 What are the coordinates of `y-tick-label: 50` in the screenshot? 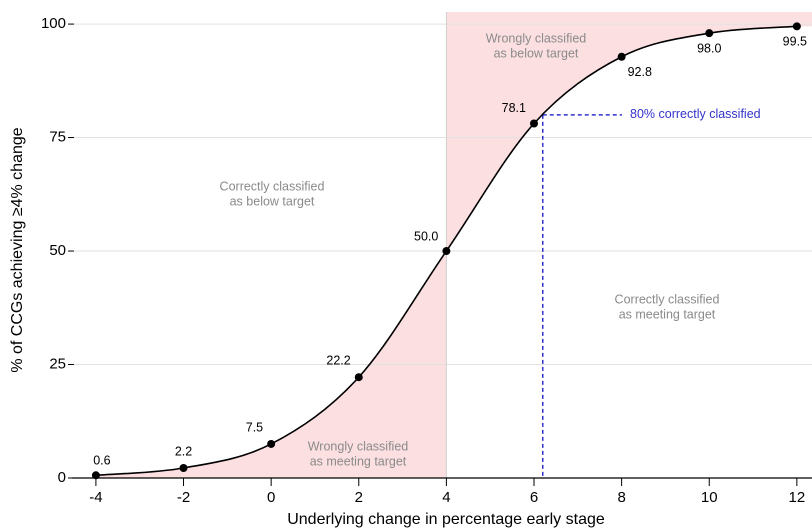 It's located at (57, 250).